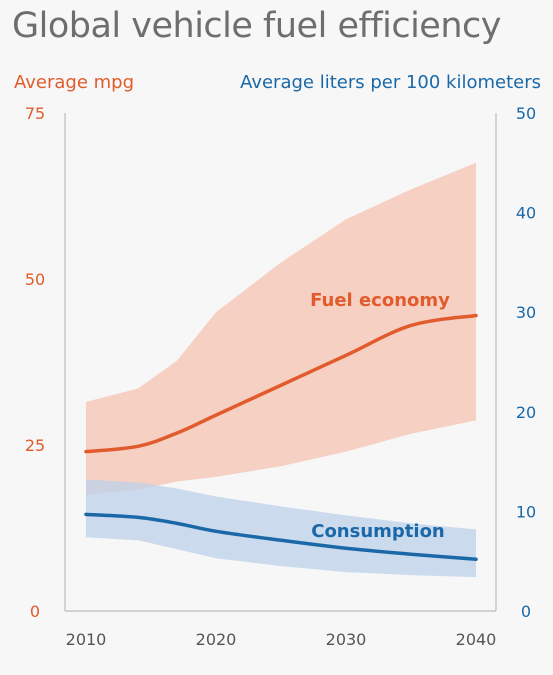 The image size is (553, 675). Describe the element at coordinates (526, 213) in the screenshot. I see `right-tick-label: 40` at that location.